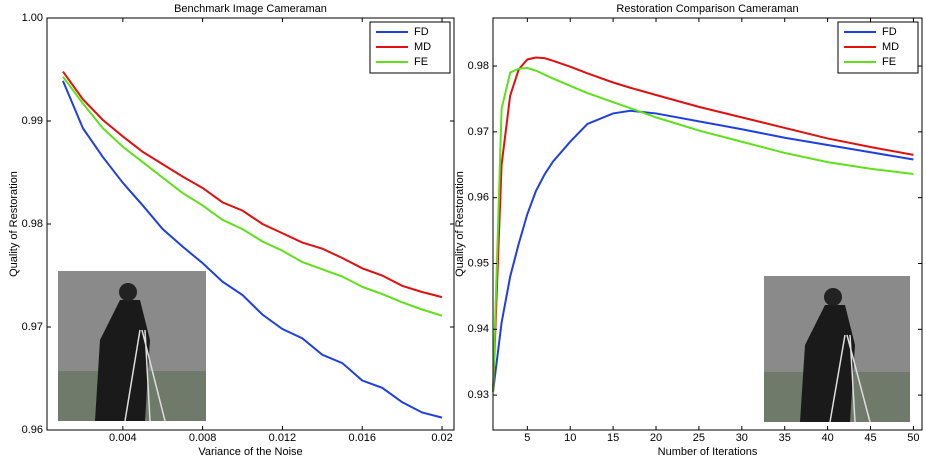 Image resolution: width=926 pixels, height=460 pixels. What do you see at coordinates (570, 438) in the screenshot?
I see `x-tick-label: 10` at bounding box center [570, 438].